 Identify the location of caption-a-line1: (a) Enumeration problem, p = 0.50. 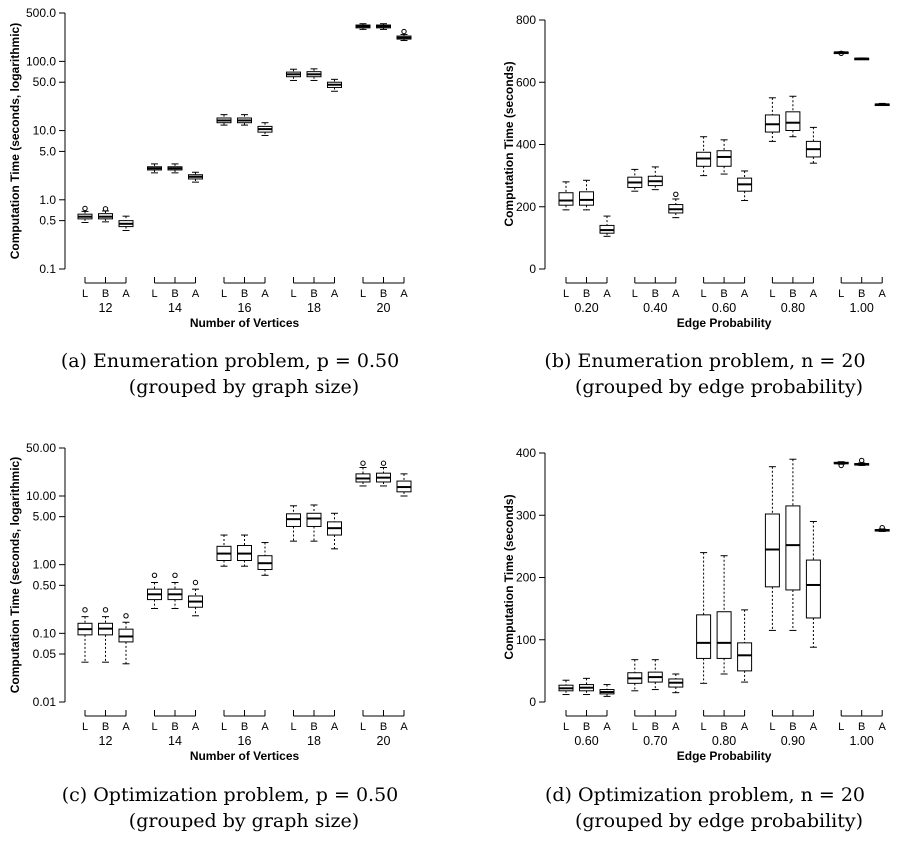
(230, 361).